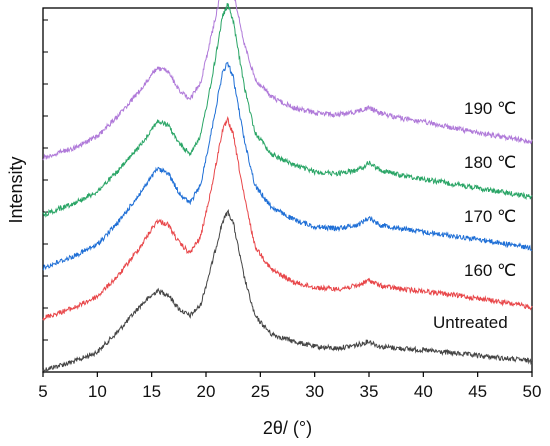  I want to click on x-tick-label: 30, so click(314, 391).